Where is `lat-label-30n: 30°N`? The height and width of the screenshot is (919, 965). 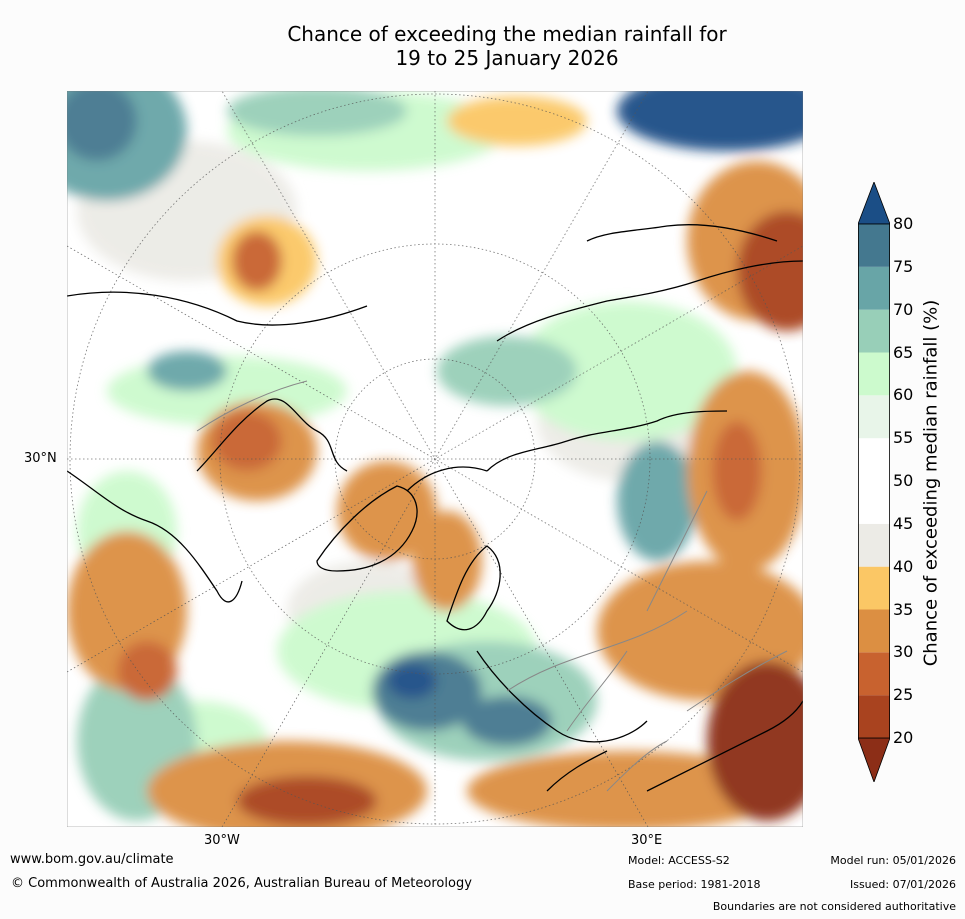 lat-label-30n: 30°N is located at coordinates (40, 458).